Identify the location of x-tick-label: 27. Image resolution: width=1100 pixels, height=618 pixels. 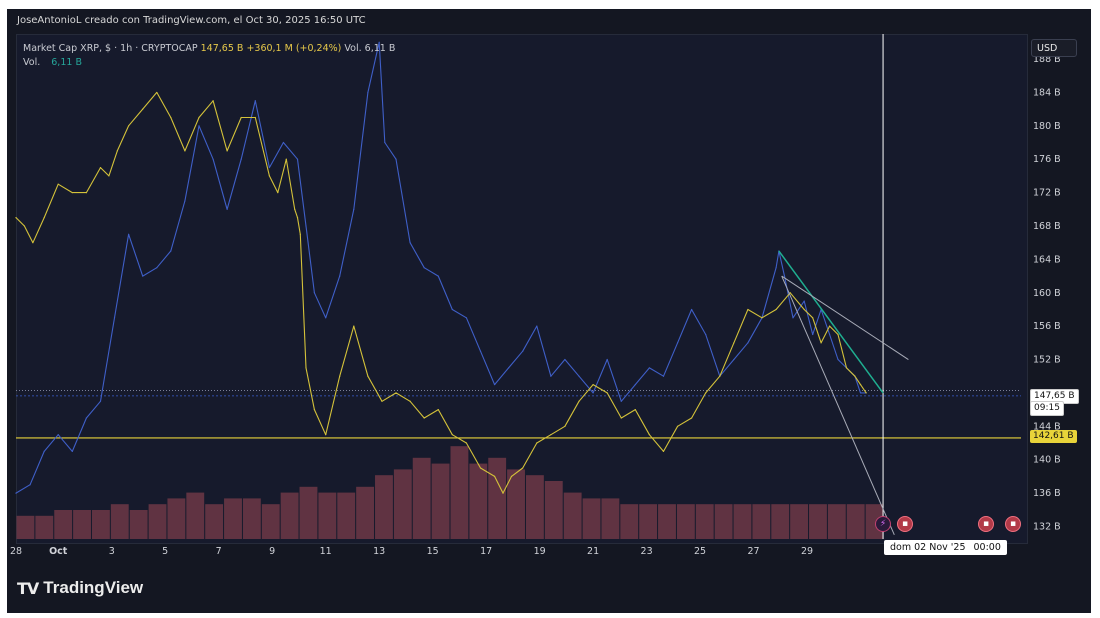
(754, 551).